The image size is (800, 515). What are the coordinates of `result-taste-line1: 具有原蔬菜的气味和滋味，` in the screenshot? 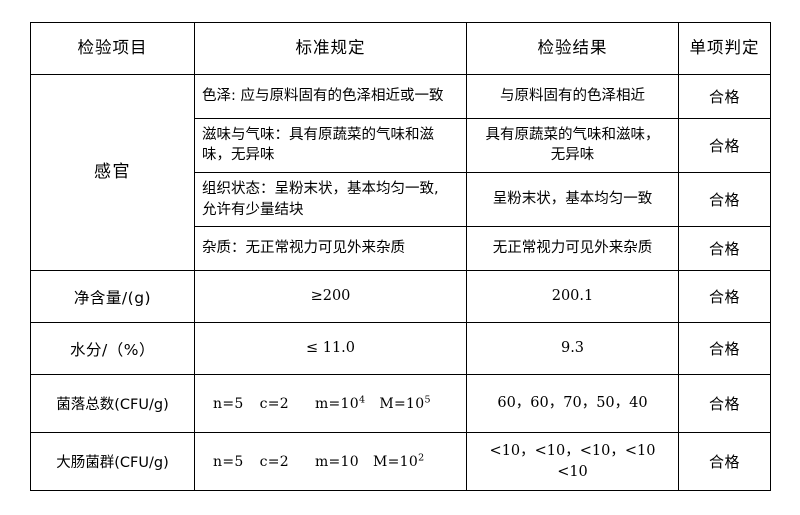 It's located at (572, 134).